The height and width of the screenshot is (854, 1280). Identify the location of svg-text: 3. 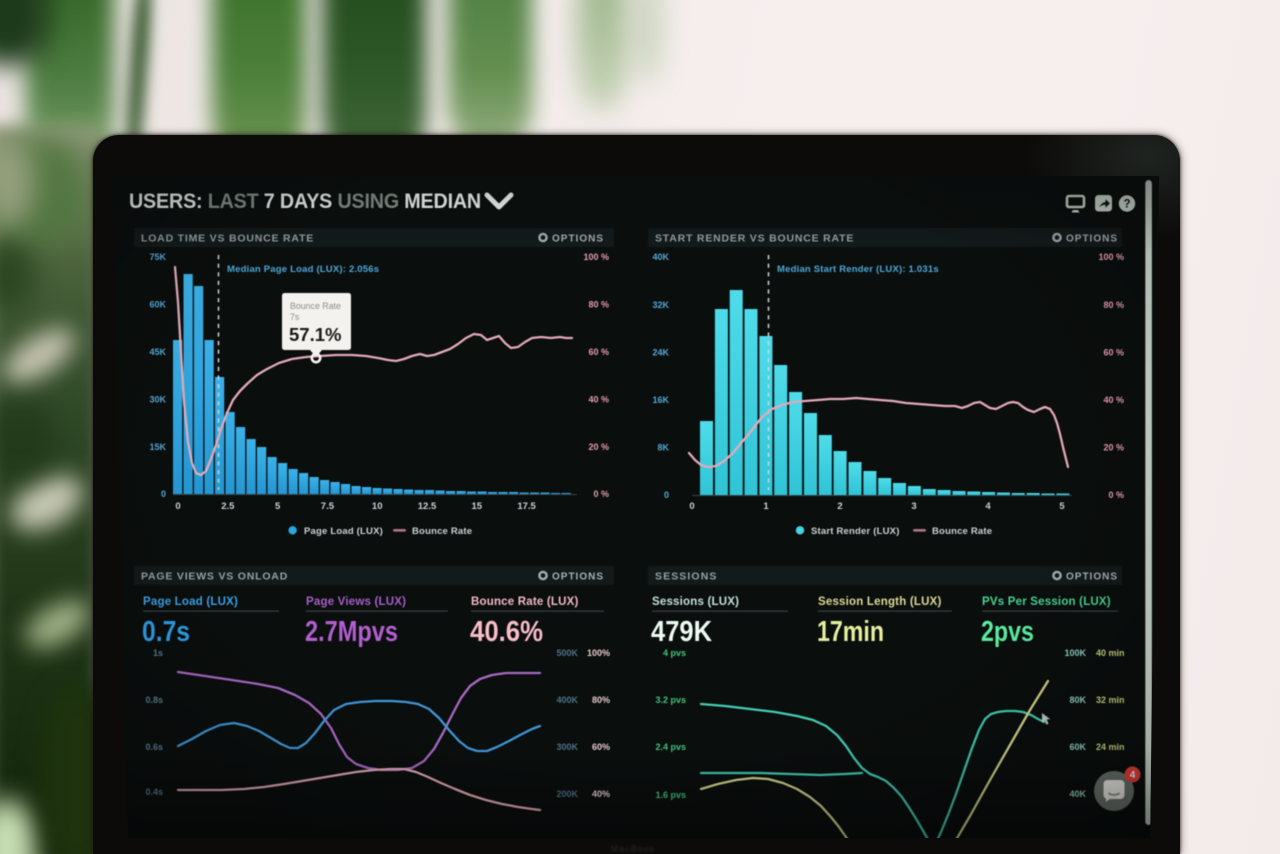
(913, 506).